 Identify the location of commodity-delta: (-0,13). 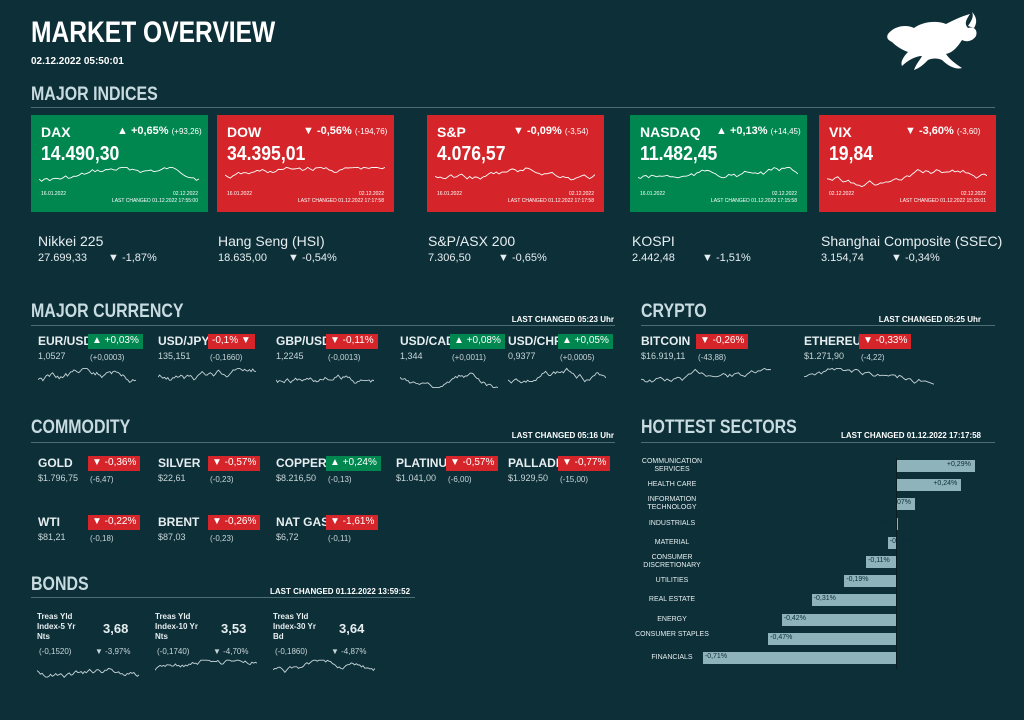
(340, 479).